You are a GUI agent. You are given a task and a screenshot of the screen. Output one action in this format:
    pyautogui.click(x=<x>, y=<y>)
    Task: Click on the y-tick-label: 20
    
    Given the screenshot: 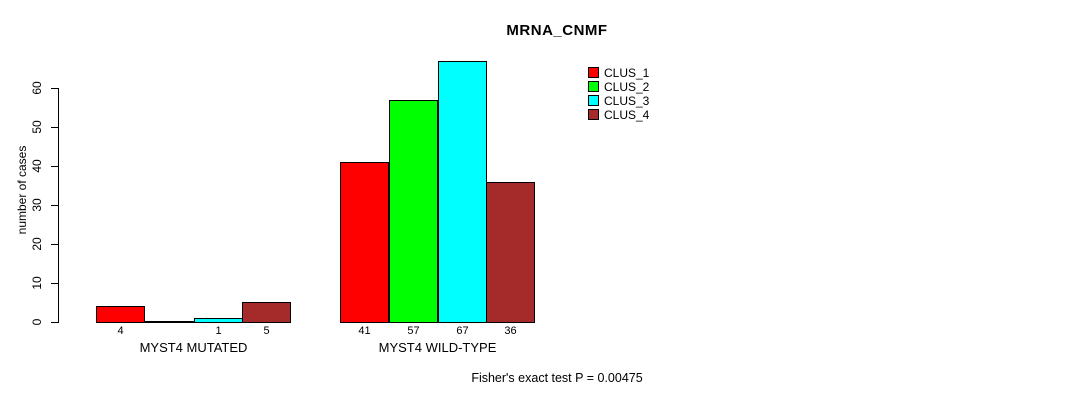 What is the action you would take?
    pyautogui.click(x=37, y=244)
    